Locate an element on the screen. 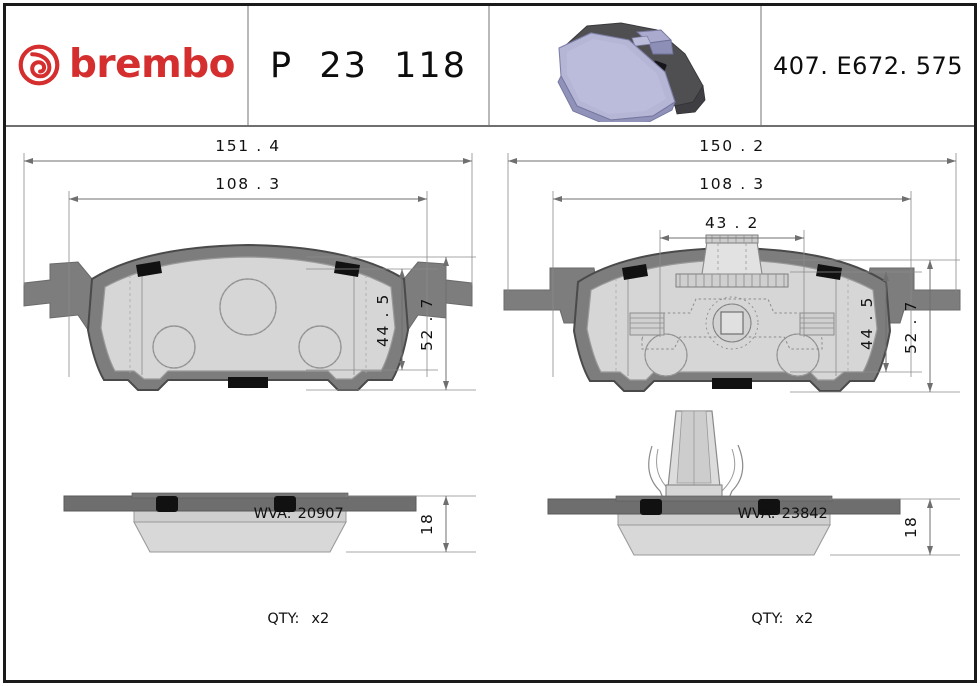  wva-row: WVA: 20907 is located at coordinates (248, 514).